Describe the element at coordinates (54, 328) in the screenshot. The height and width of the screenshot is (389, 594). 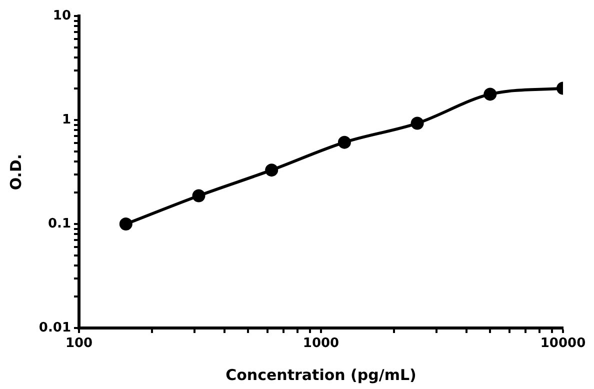
I see `y-tick-label: 0.01` at that location.